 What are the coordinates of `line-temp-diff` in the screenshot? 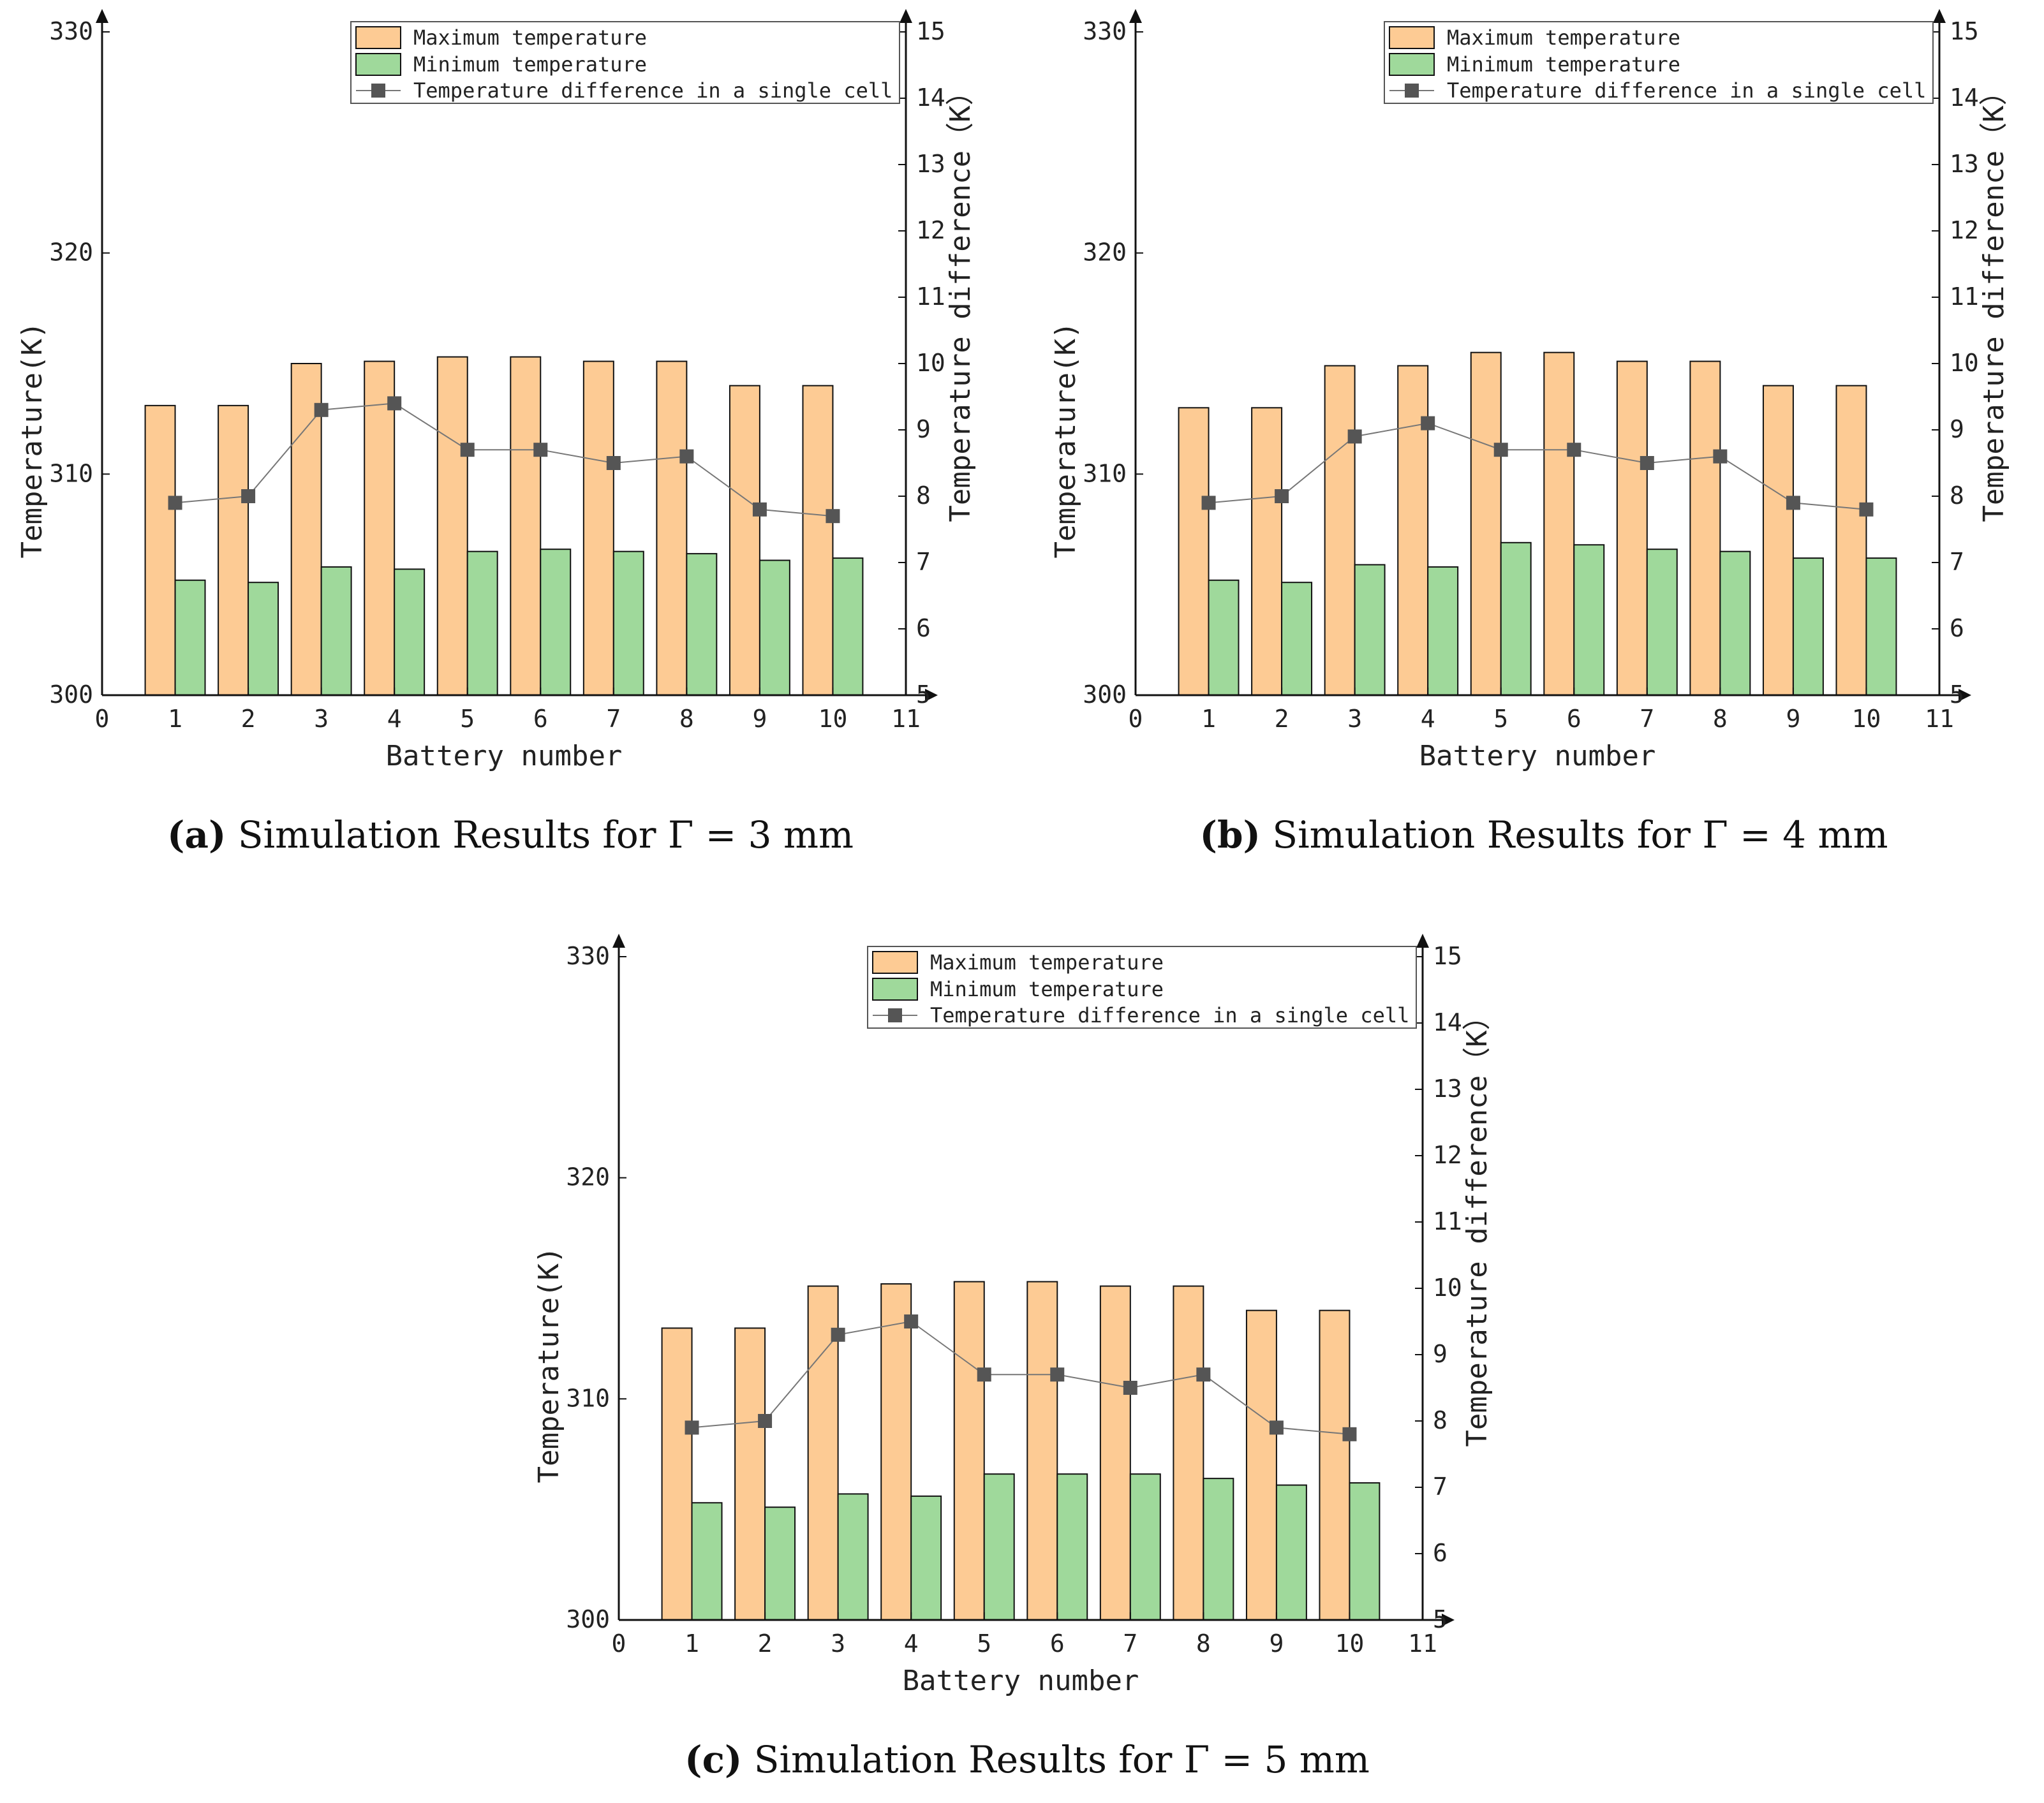 It's located at (504, 459).